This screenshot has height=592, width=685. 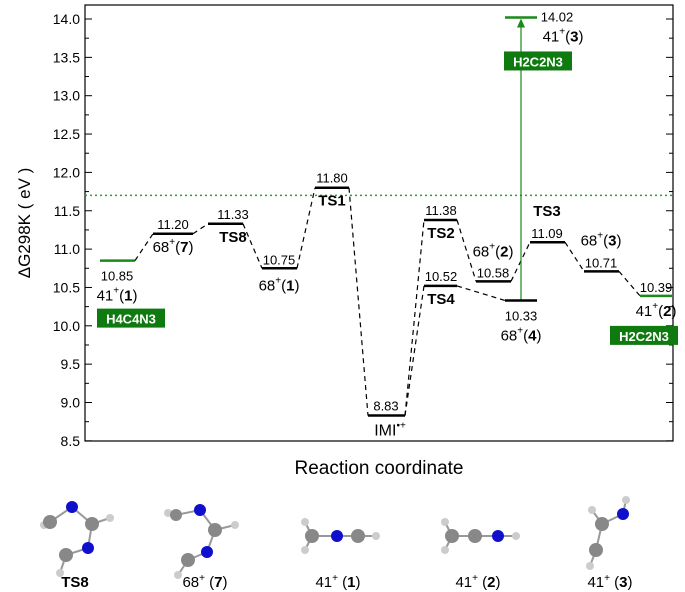 What do you see at coordinates (387, 419) in the screenshot?
I see `energy-level-IMI: 8.83 IMI•+` at bounding box center [387, 419].